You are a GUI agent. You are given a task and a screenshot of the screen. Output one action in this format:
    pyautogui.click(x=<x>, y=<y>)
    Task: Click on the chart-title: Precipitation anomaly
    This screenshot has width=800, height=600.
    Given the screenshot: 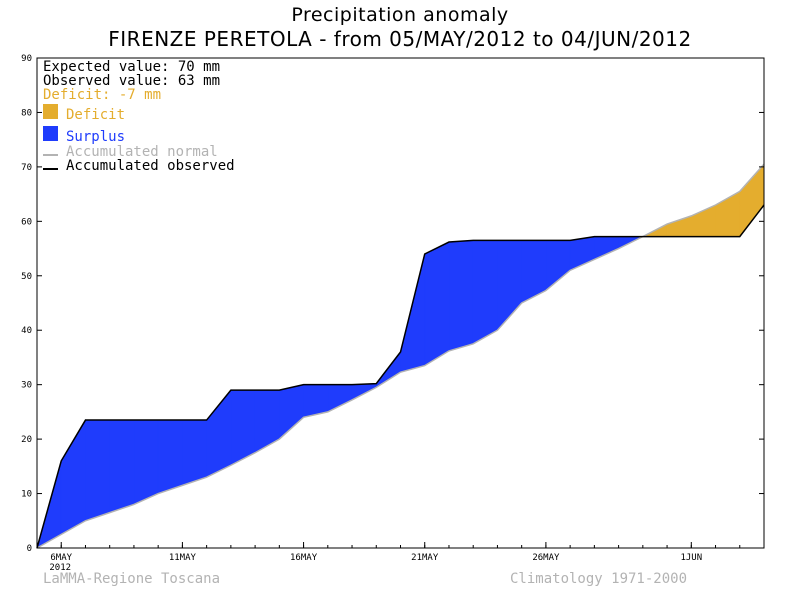 What is the action you would take?
    pyautogui.click(x=400, y=15)
    